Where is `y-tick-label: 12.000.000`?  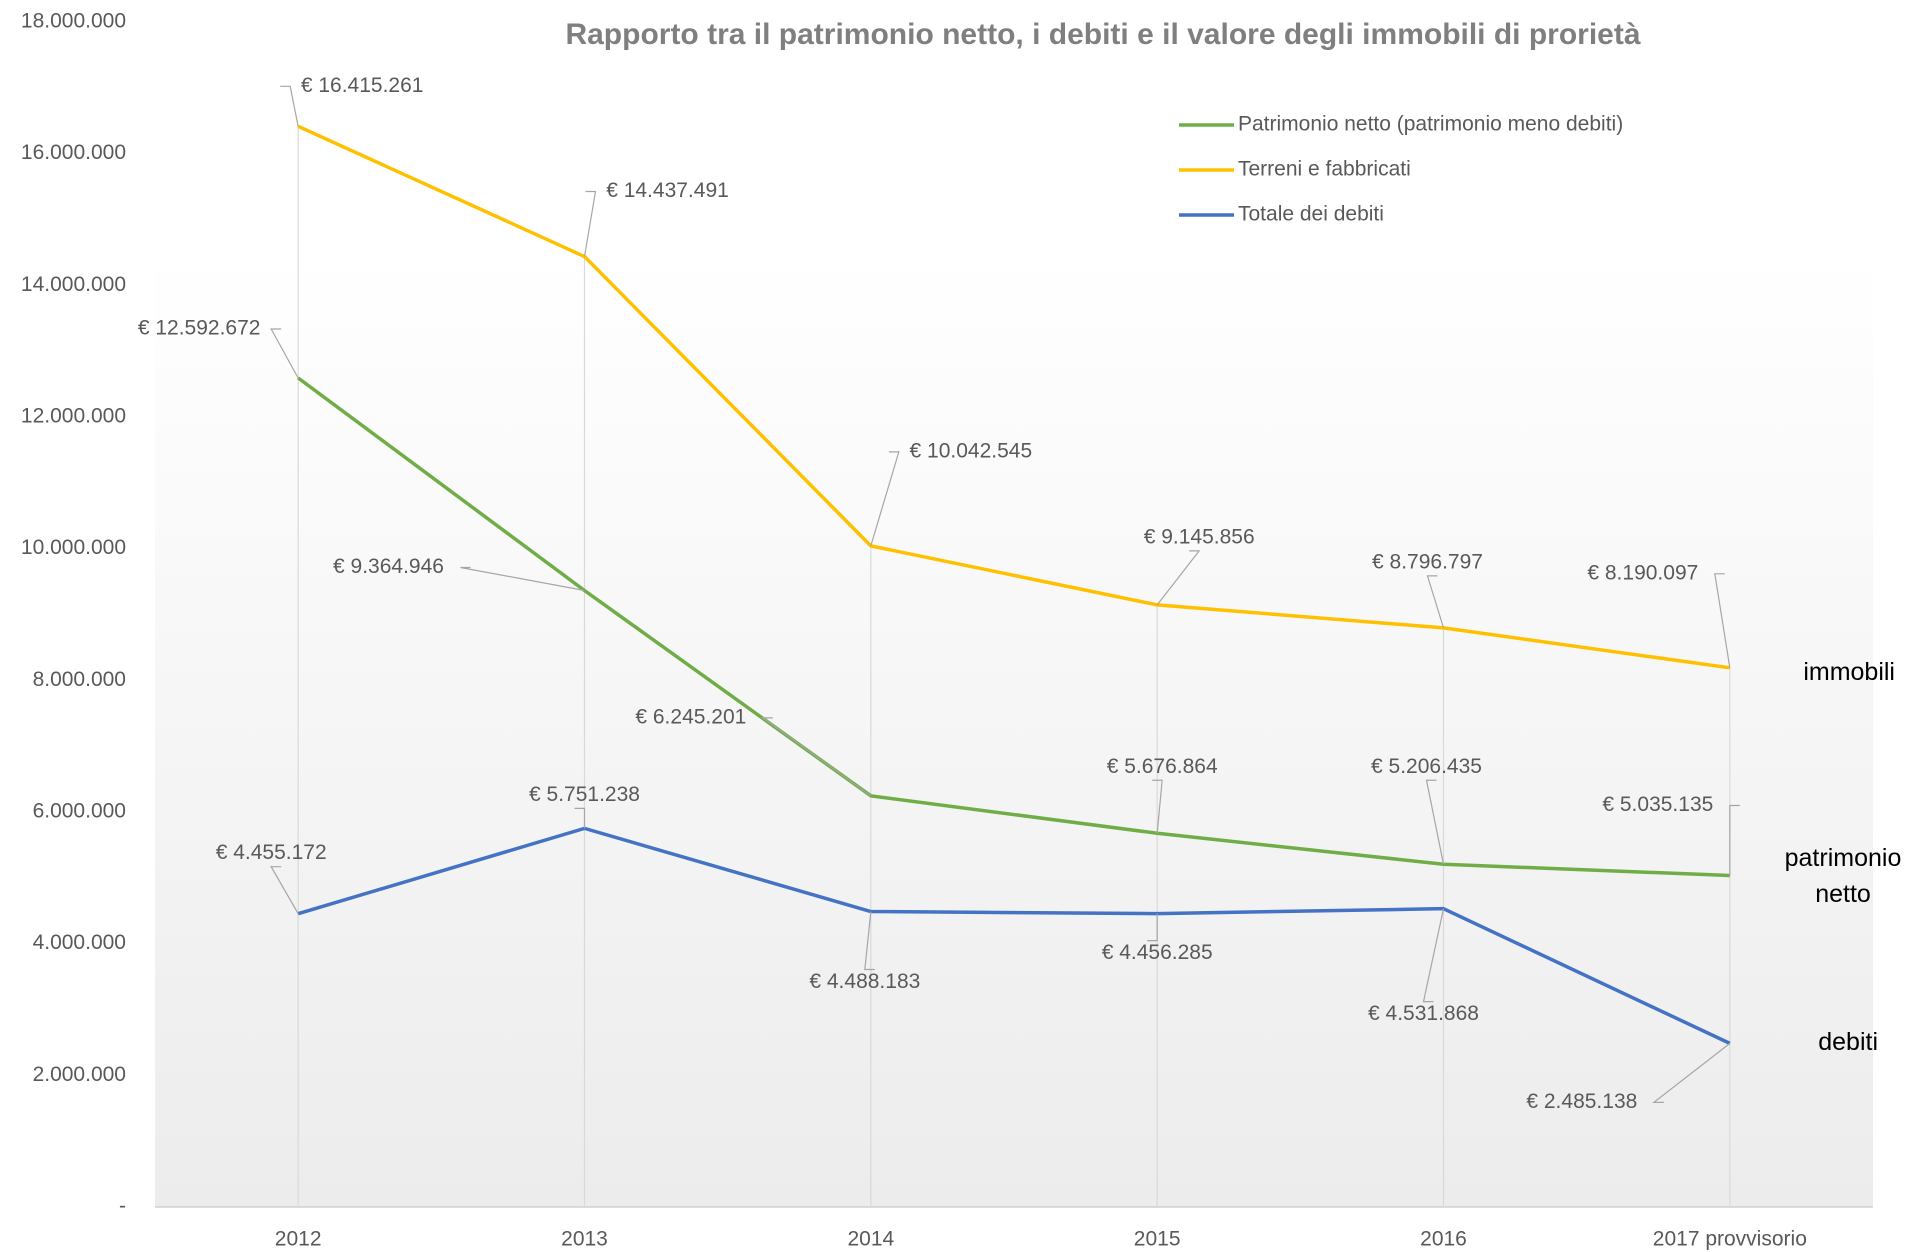
y-tick-label: 12.000.000 is located at coordinates (73, 416).